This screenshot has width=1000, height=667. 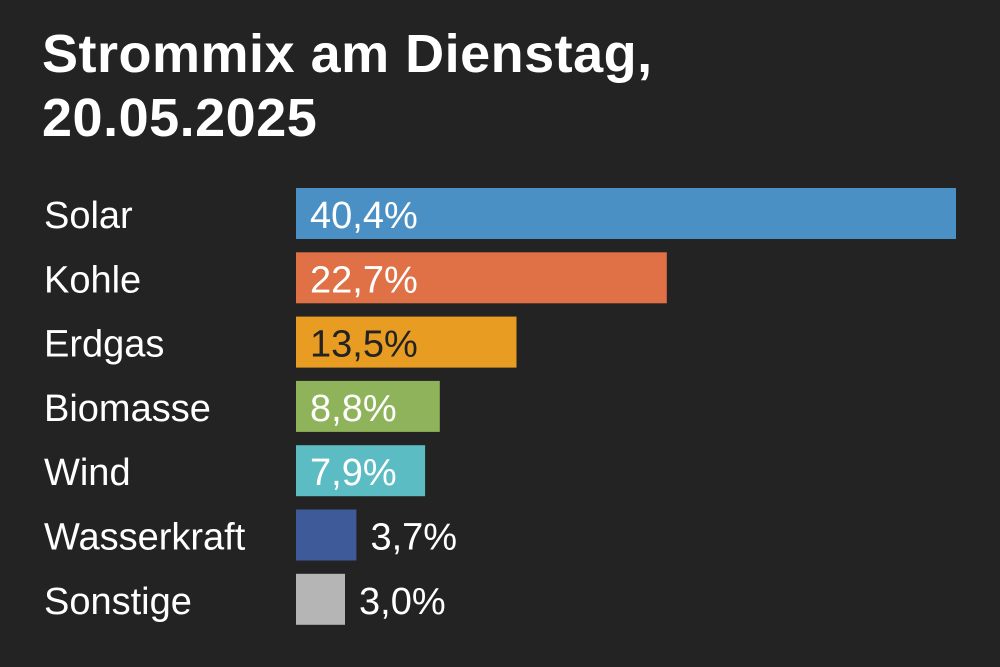 I want to click on chart-title-line-1: Strommix am Dienstag,, so click(x=347, y=54).